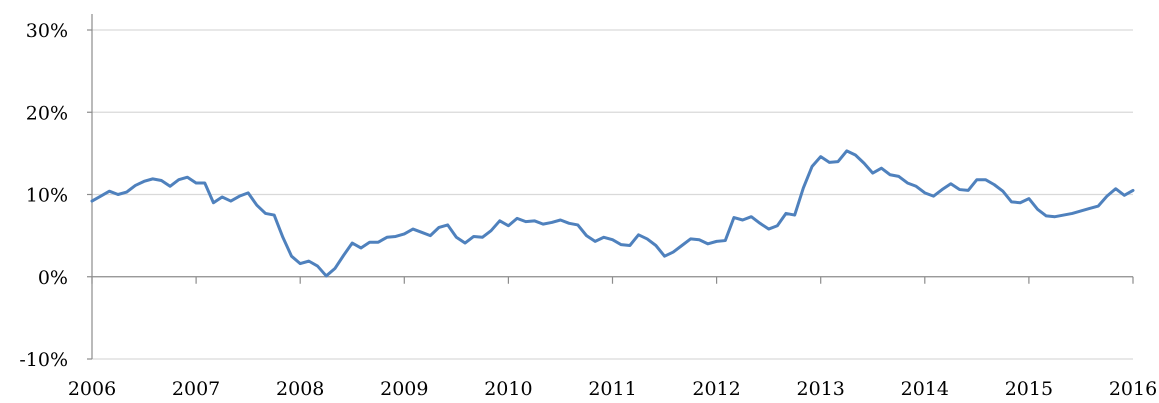  Describe the element at coordinates (196, 389) in the screenshot. I see `x-tick-label: 2007` at that location.